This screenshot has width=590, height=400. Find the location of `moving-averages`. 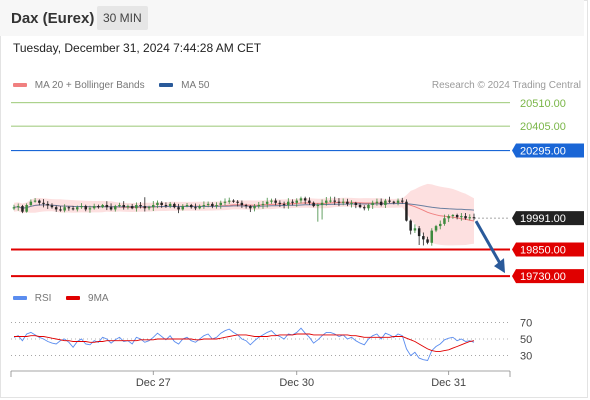

moving-averages is located at coordinates (244, 211).